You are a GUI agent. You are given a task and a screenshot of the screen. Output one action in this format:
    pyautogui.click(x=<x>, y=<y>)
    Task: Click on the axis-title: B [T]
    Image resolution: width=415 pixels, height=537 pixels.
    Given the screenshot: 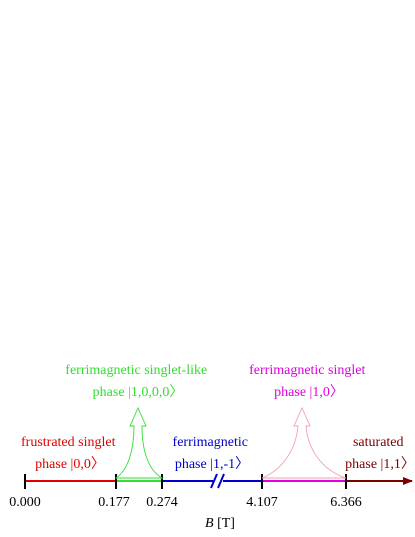 What is the action you would take?
    pyautogui.click(x=220, y=523)
    